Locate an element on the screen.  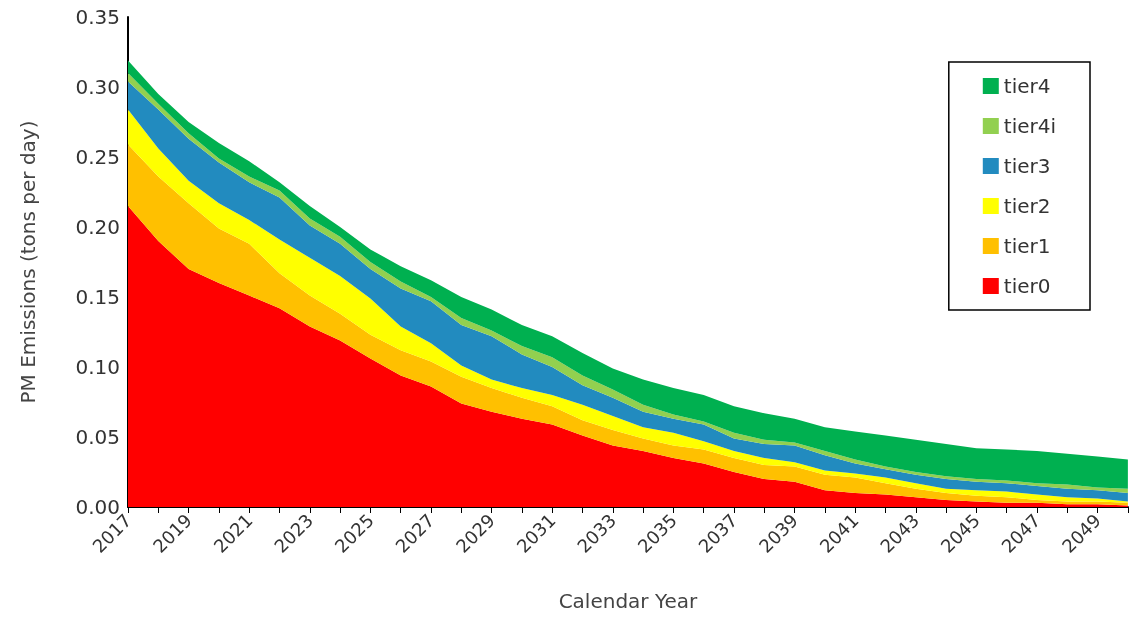
legend-label: tier4 is located at coordinates (1027, 86).